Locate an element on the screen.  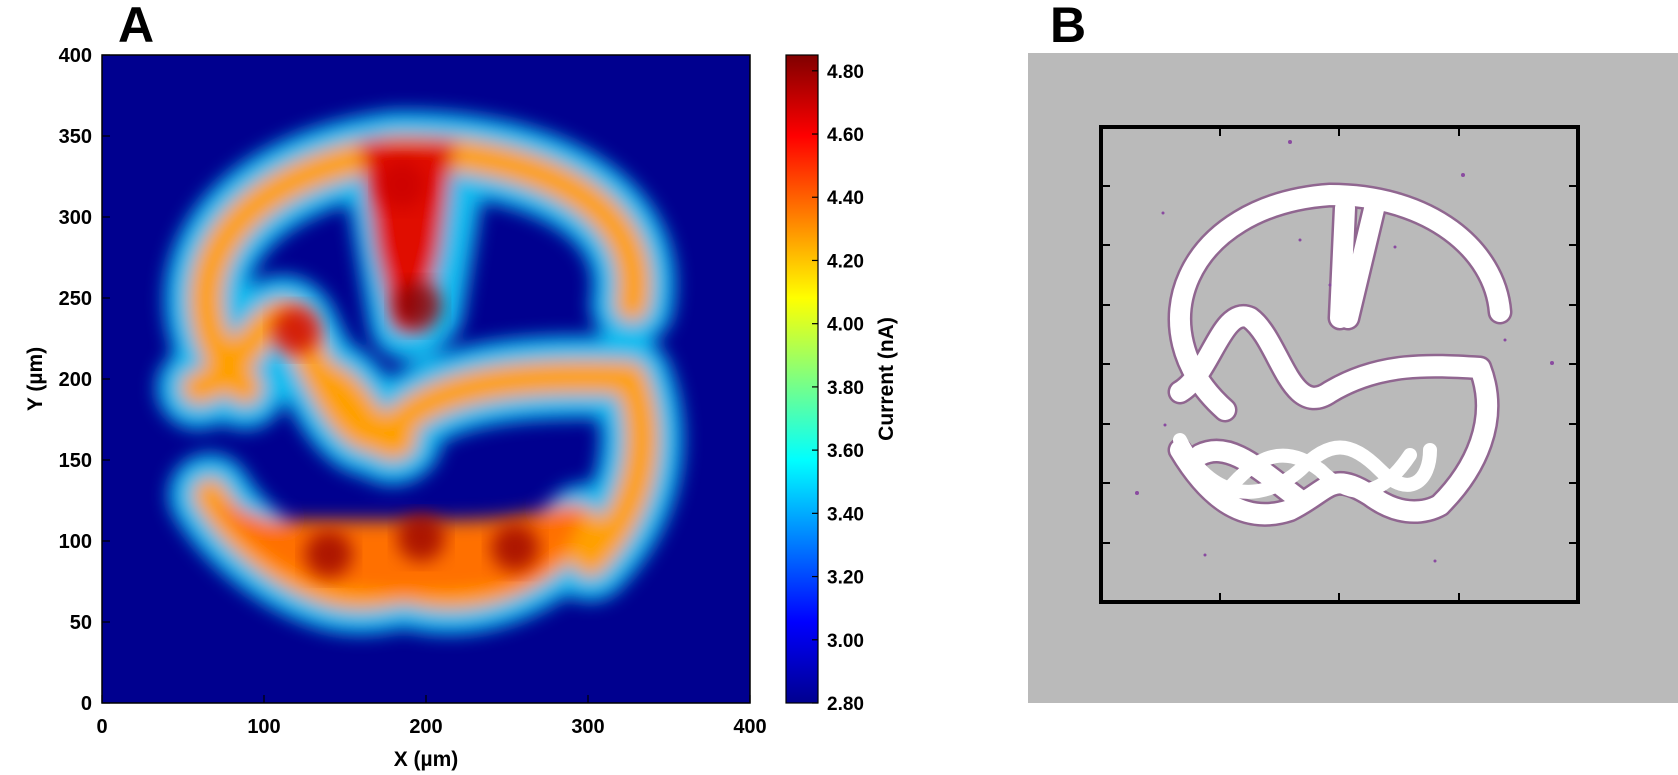
pattern-shape is located at coordinates (1340, 354).